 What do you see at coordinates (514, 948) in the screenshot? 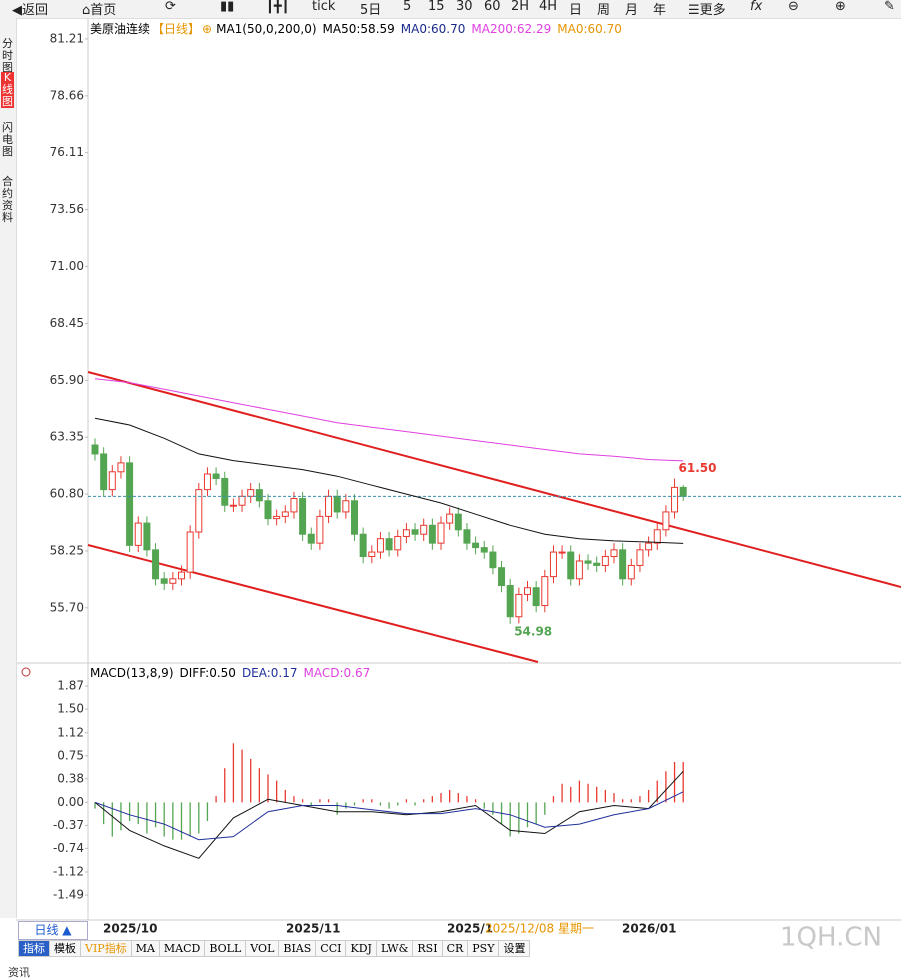
I see `indicator-tab: 设置` at bounding box center [514, 948].